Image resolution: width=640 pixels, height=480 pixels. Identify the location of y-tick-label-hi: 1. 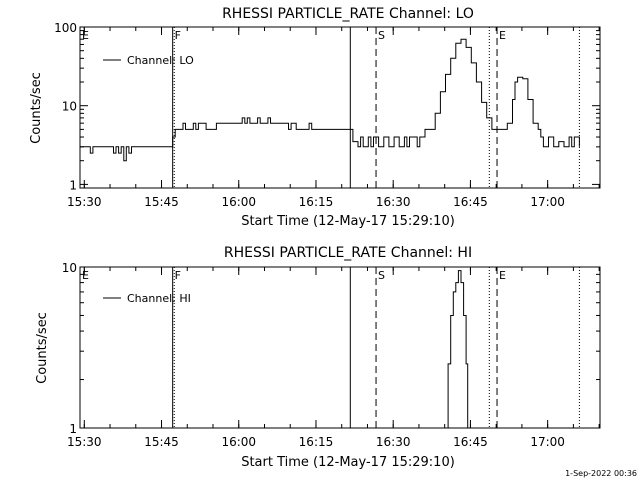
(73, 429).